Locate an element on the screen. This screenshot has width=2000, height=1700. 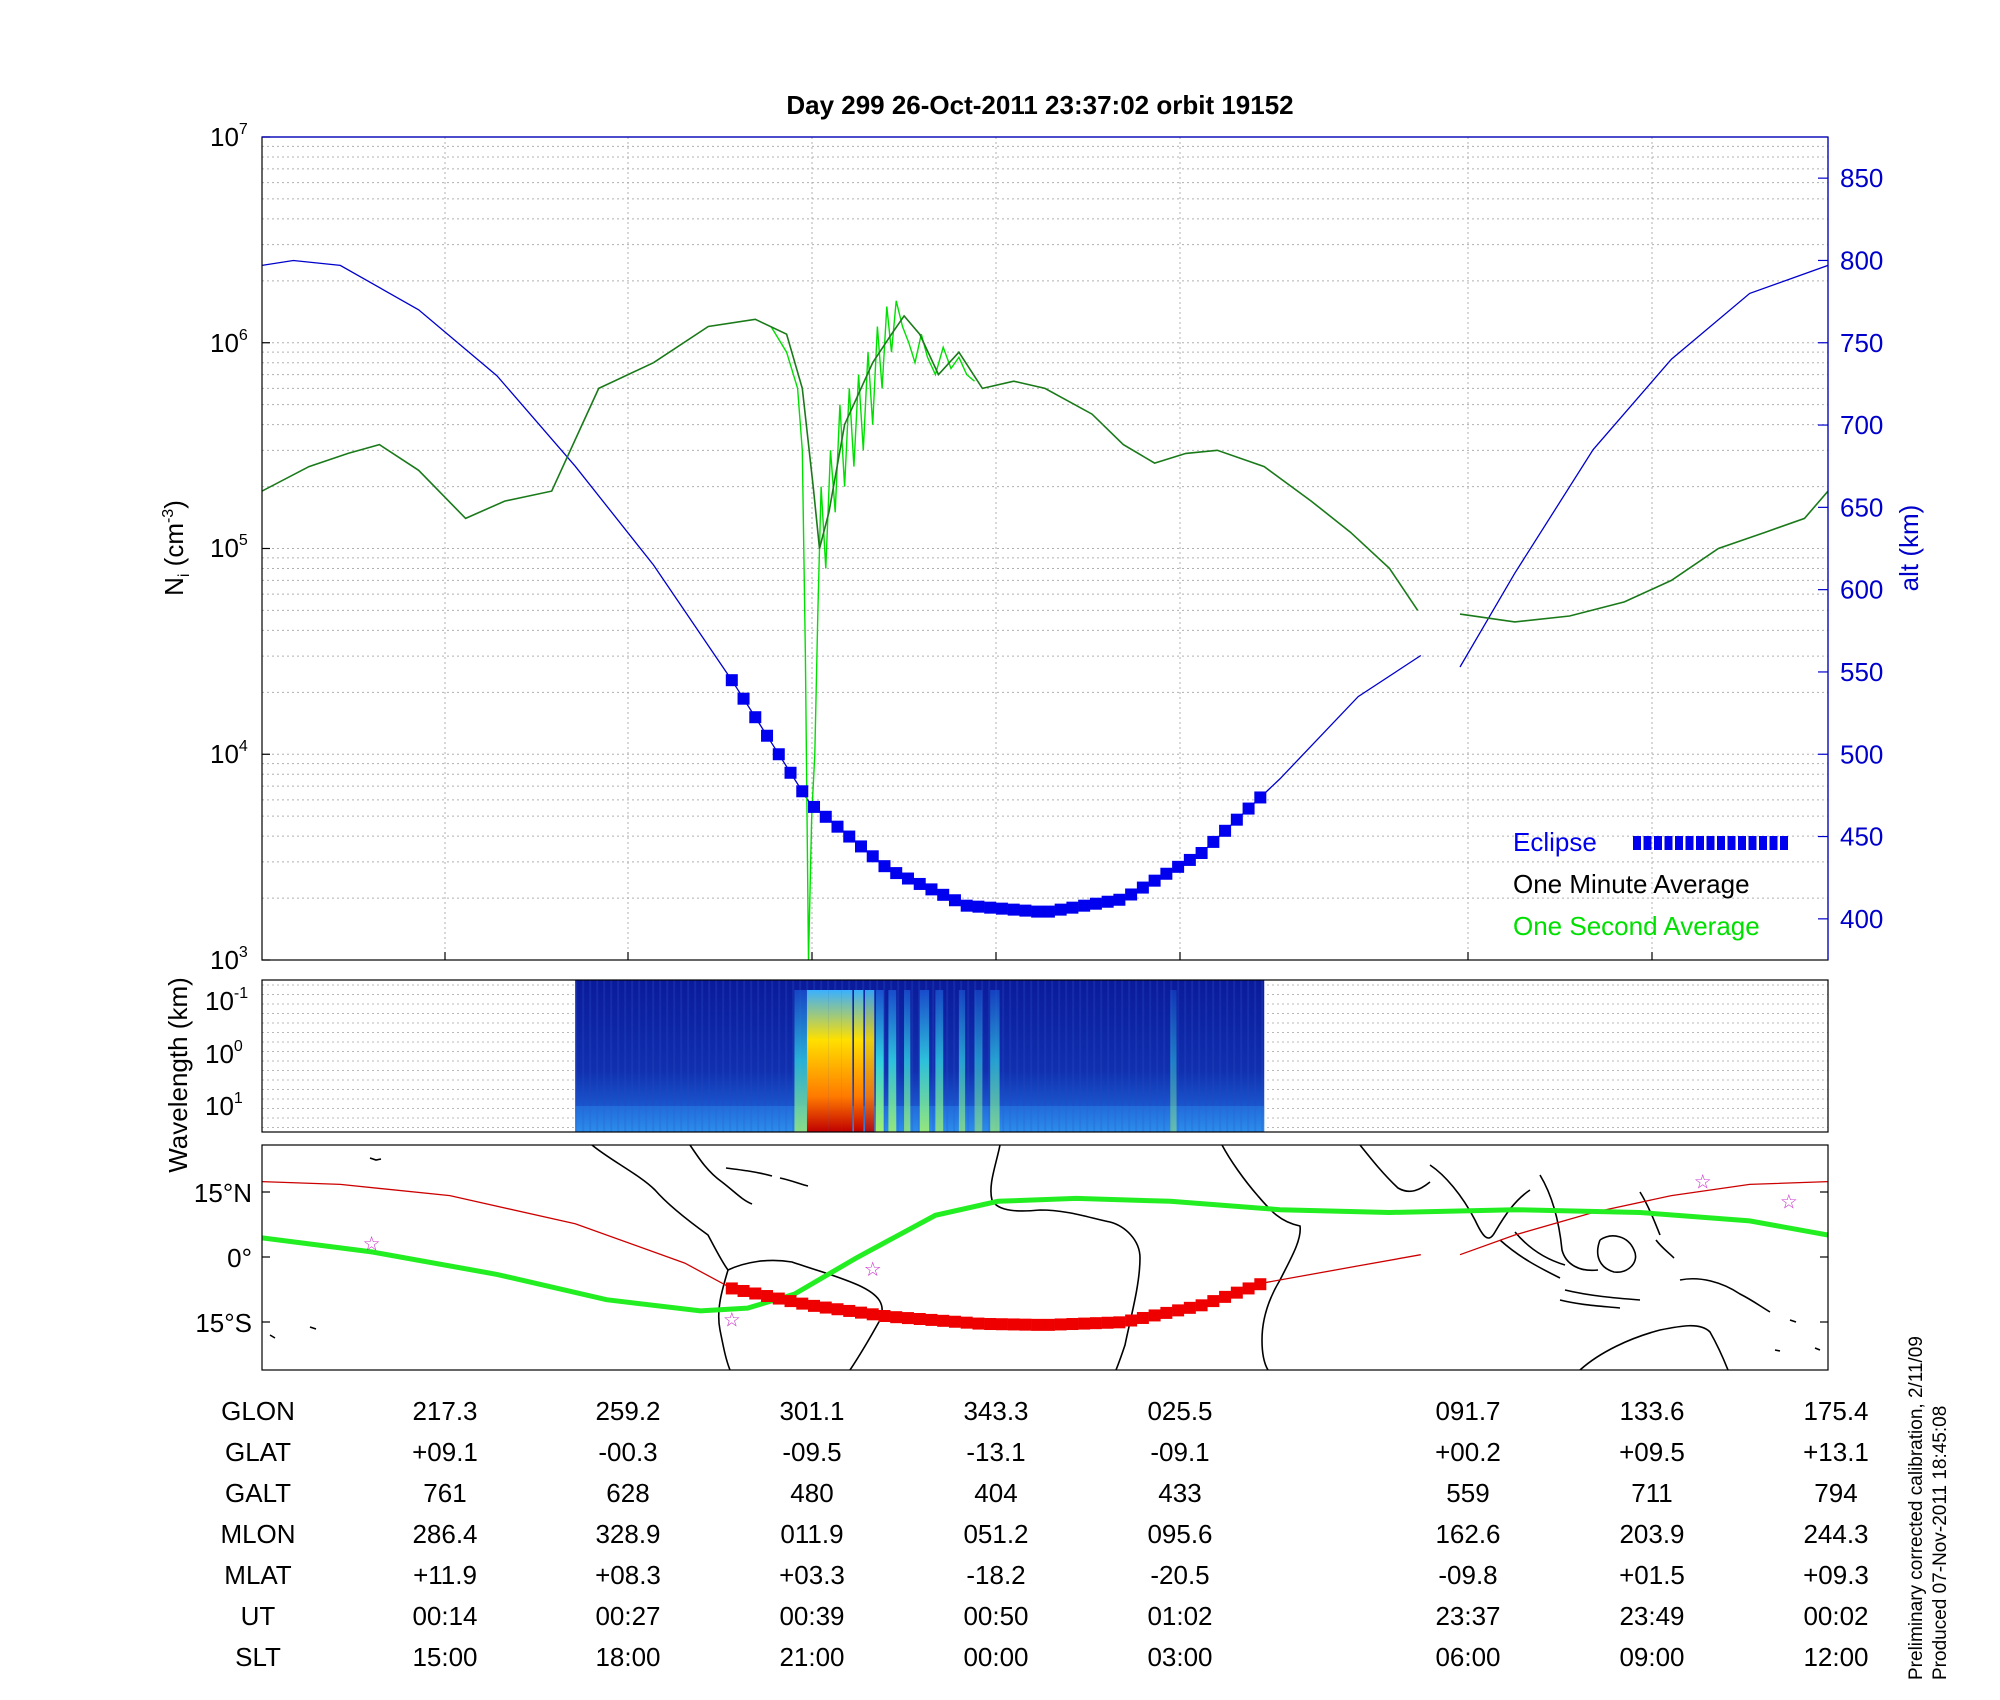
produced-note: Produced 07-Nov-2011 18:45:08 is located at coordinates (1940, 1543).